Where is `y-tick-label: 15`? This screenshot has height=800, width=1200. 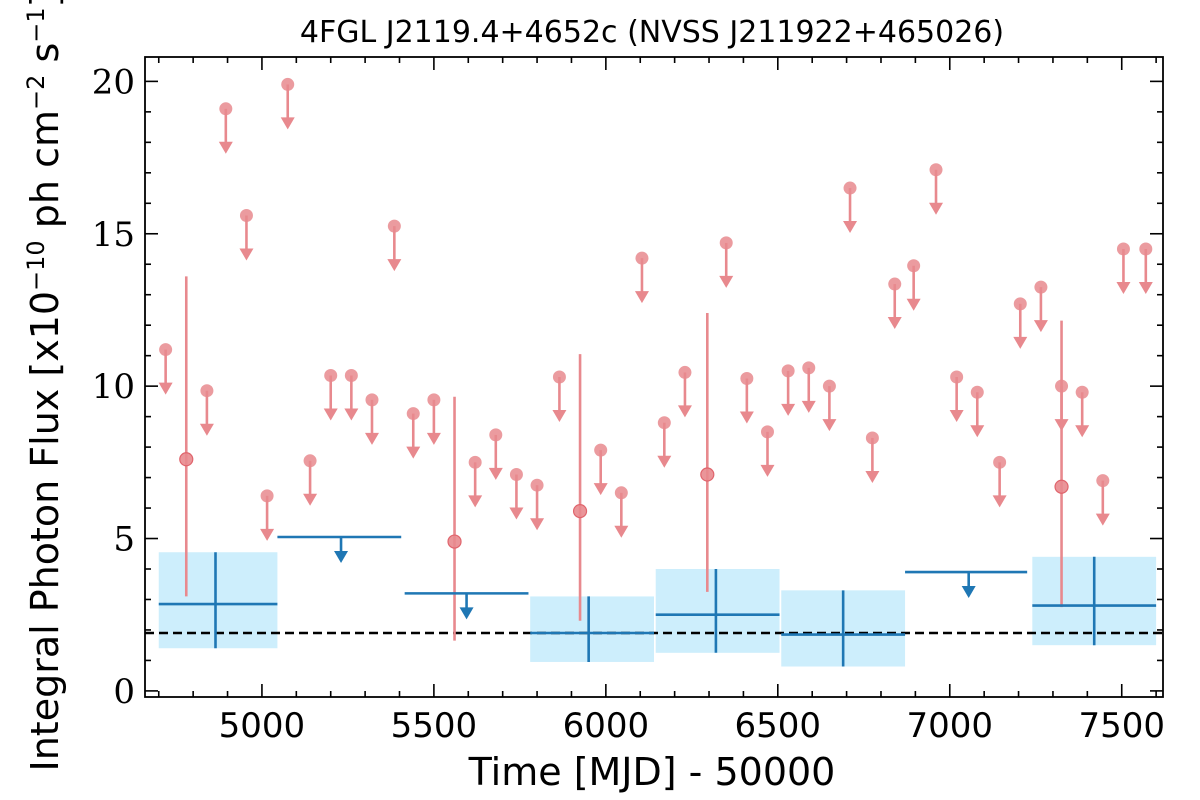
y-tick-label: 15 is located at coordinates (113, 235).